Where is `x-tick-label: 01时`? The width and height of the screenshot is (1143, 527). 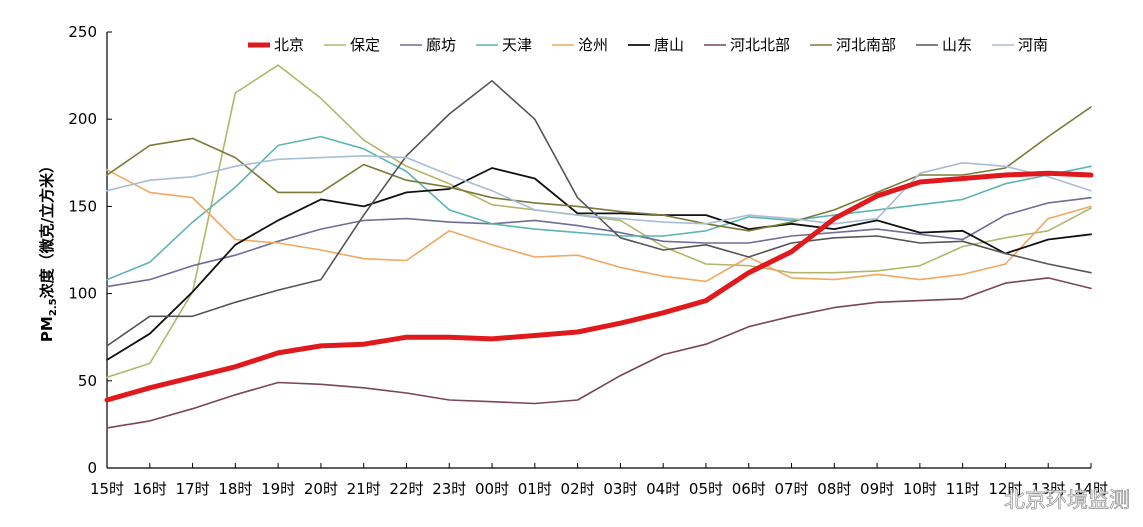
x-tick-label: 01时 is located at coordinates (535, 489).